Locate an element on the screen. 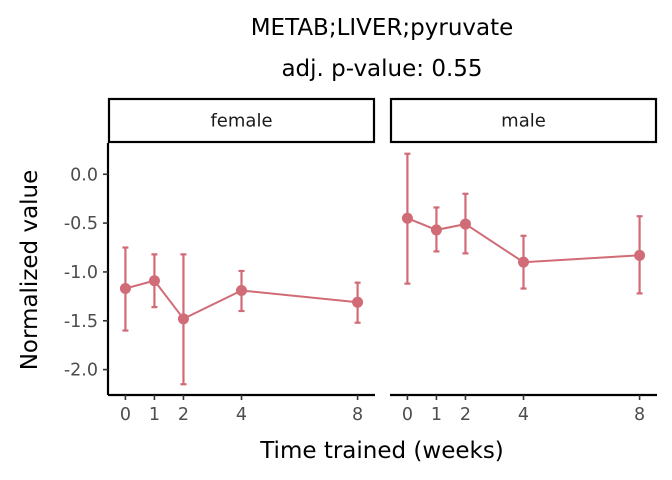 Image resolution: width=672 pixels, height=480 pixels. strip-box-male is located at coordinates (523, 120).